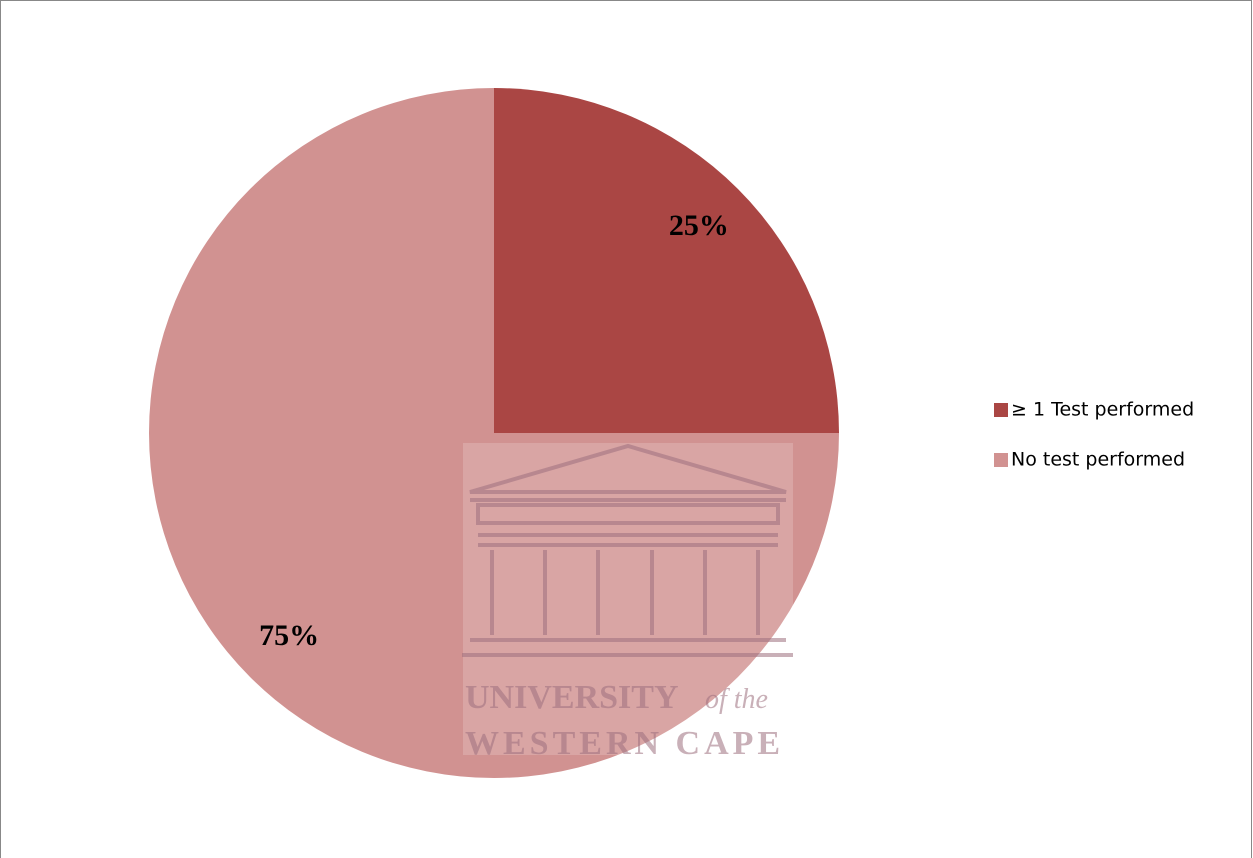  I want to click on watermark: UNIVERSITY of the WESTERN CAPE, so click(627, 602).